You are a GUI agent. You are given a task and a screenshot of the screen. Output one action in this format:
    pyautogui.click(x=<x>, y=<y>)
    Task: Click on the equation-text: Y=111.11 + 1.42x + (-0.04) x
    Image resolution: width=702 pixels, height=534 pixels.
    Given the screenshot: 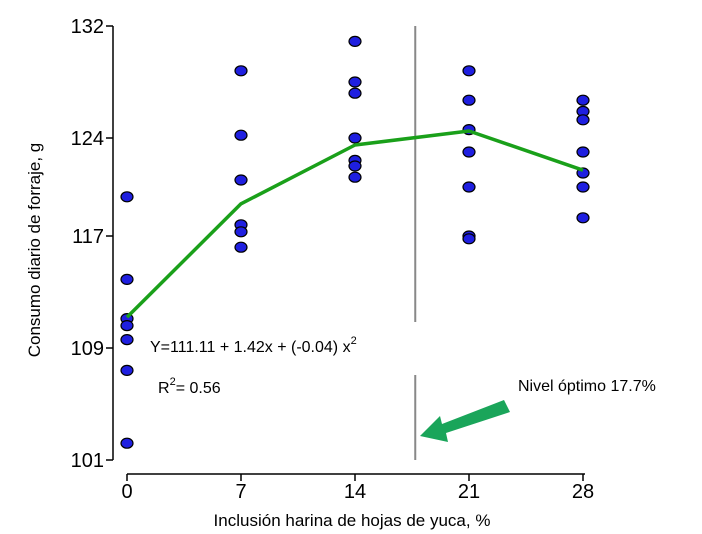 What is the action you would take?
    pyautogui.click(x=250, y=347)
    